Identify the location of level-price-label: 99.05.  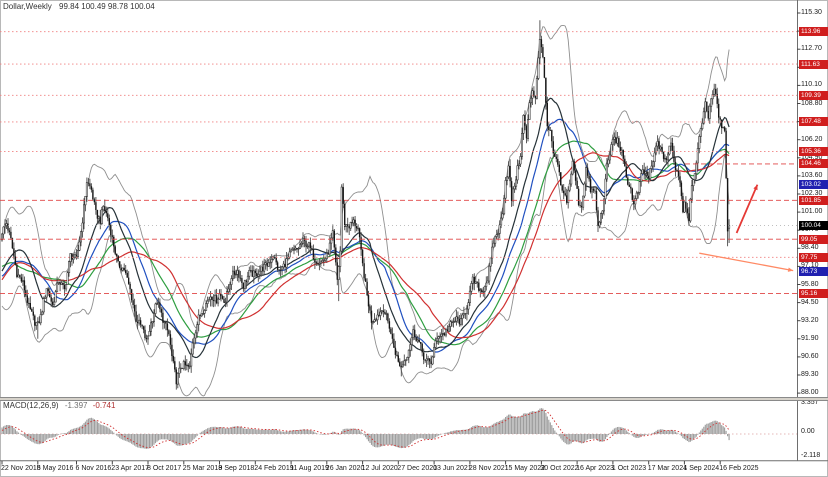
(813, 239).